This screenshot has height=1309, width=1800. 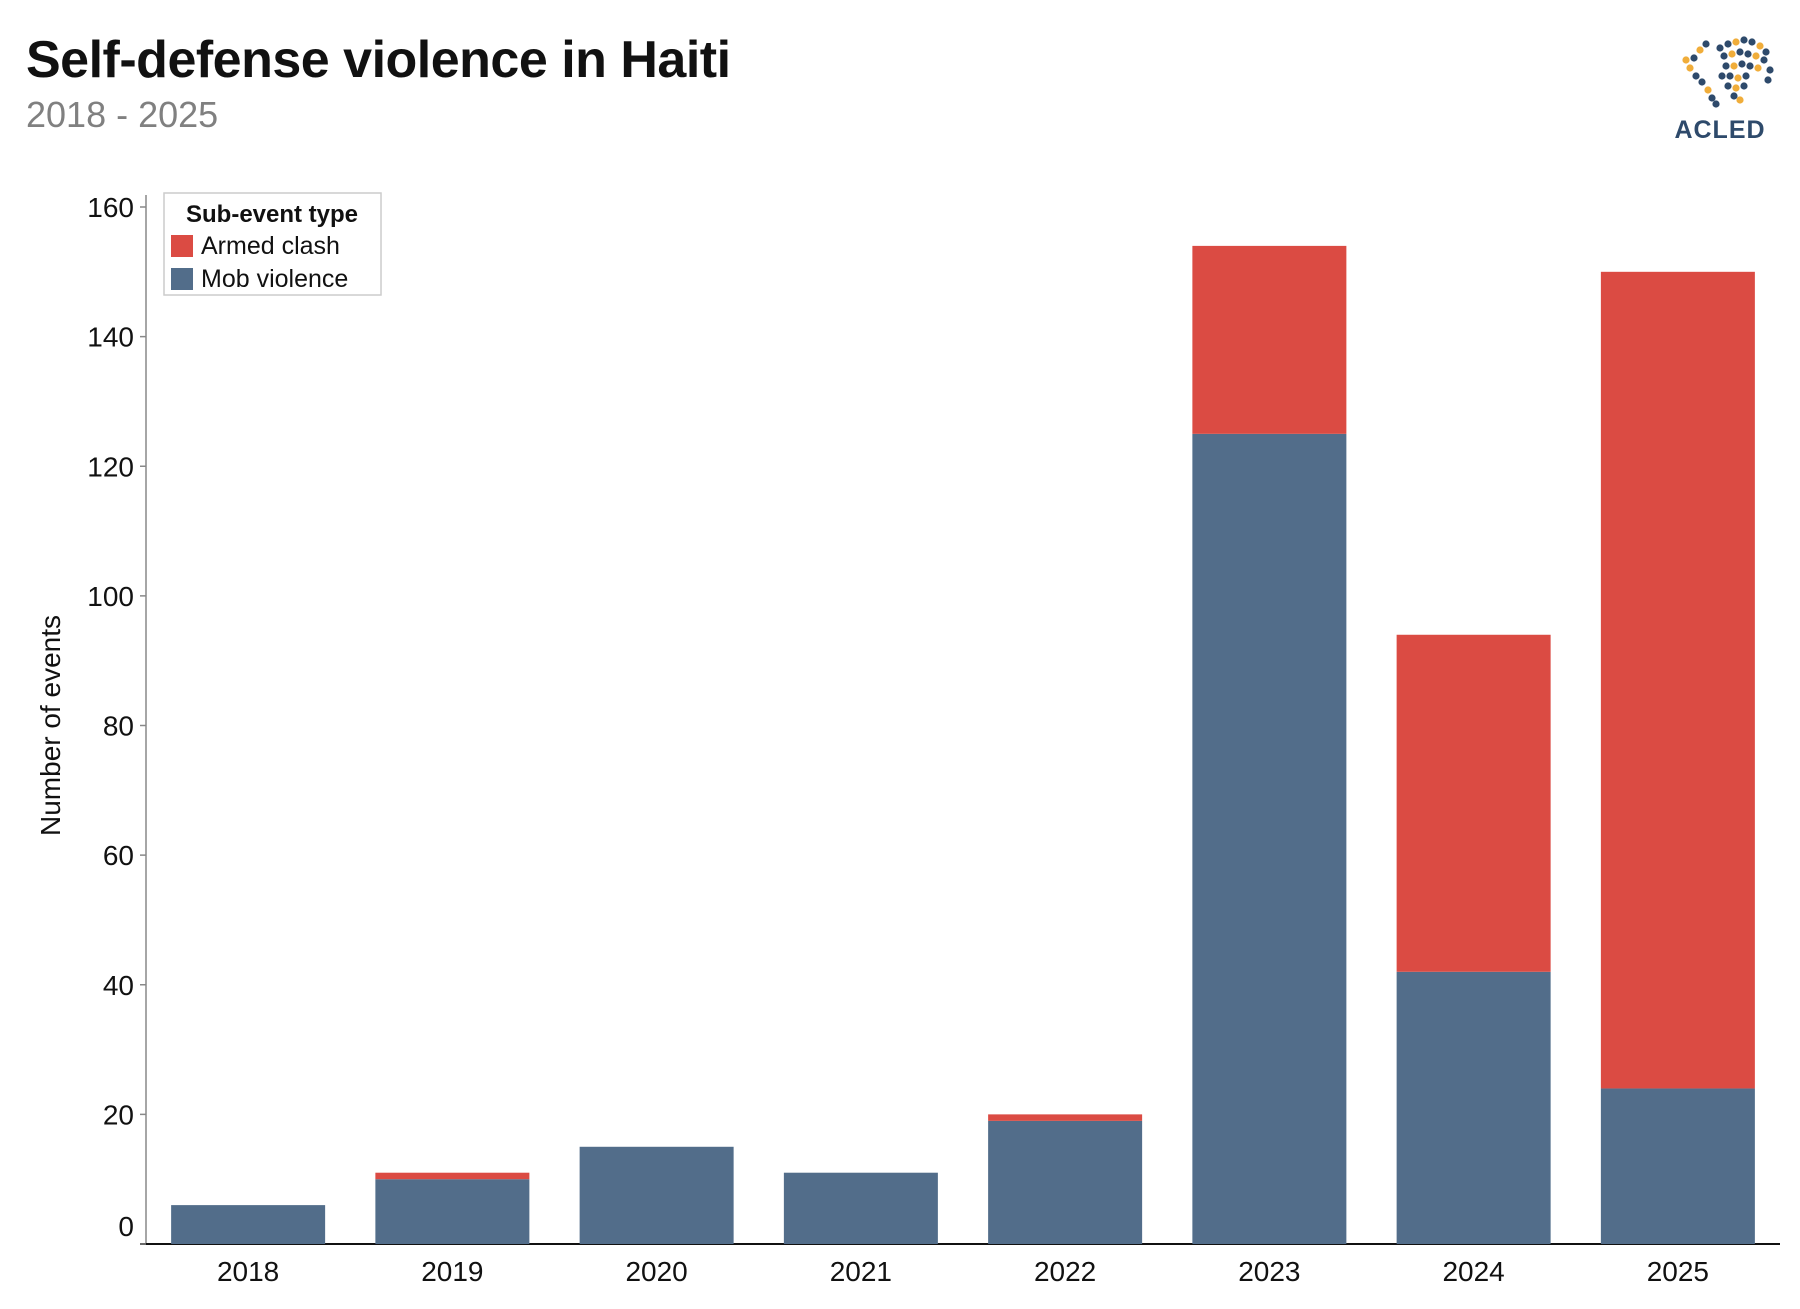 What do you see at coordinates (452, 1176) in the screenshot?
I see `bar-armed-clash-2019` at bounding box center [452, 1176].